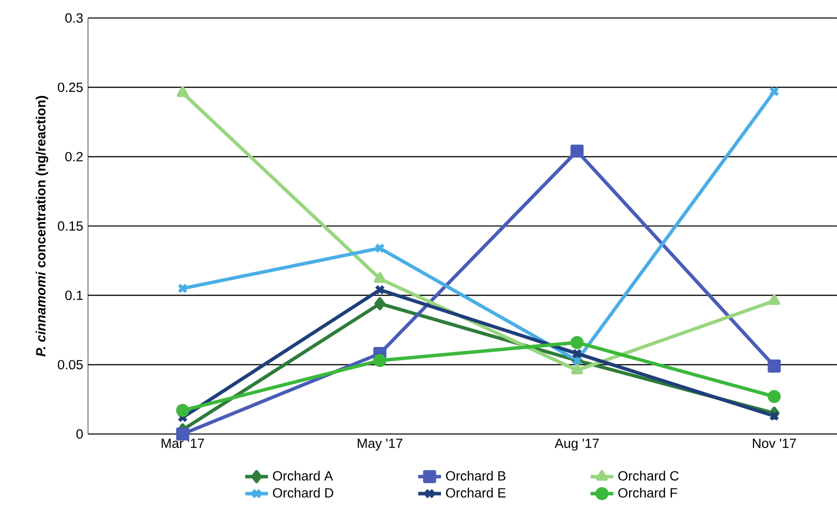  Describe the element at coordinates (74, 18) in the screenshot. I see `y-tick-label: 0.3` at that location.